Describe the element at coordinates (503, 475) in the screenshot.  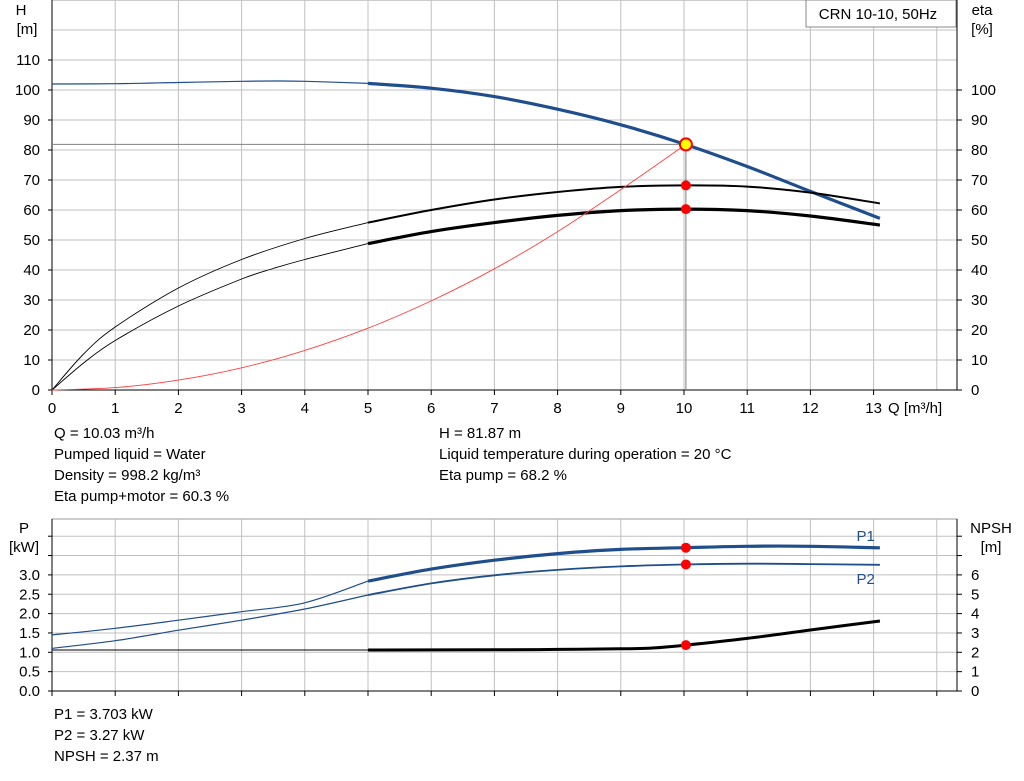
I see `info-eta-pump: Eta pump = 68.2 %` at that location.